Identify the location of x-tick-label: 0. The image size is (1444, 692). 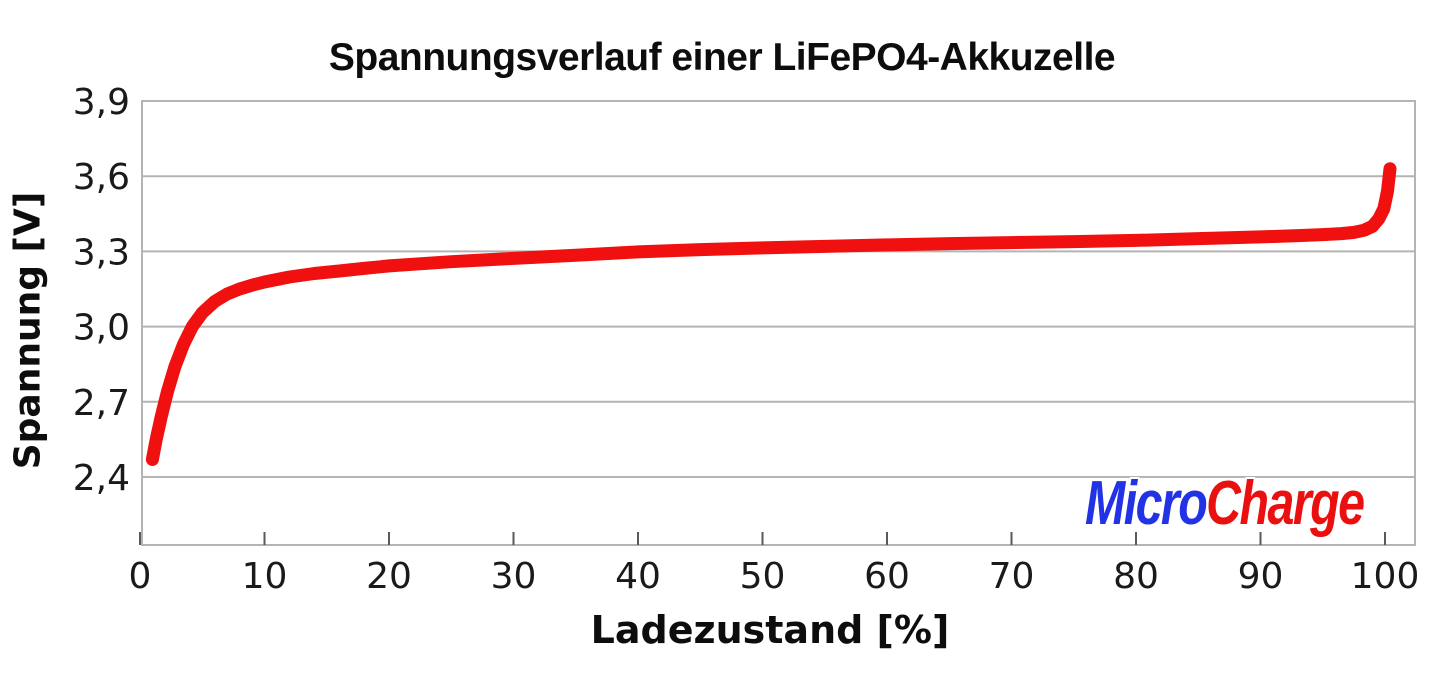
(140, 576).